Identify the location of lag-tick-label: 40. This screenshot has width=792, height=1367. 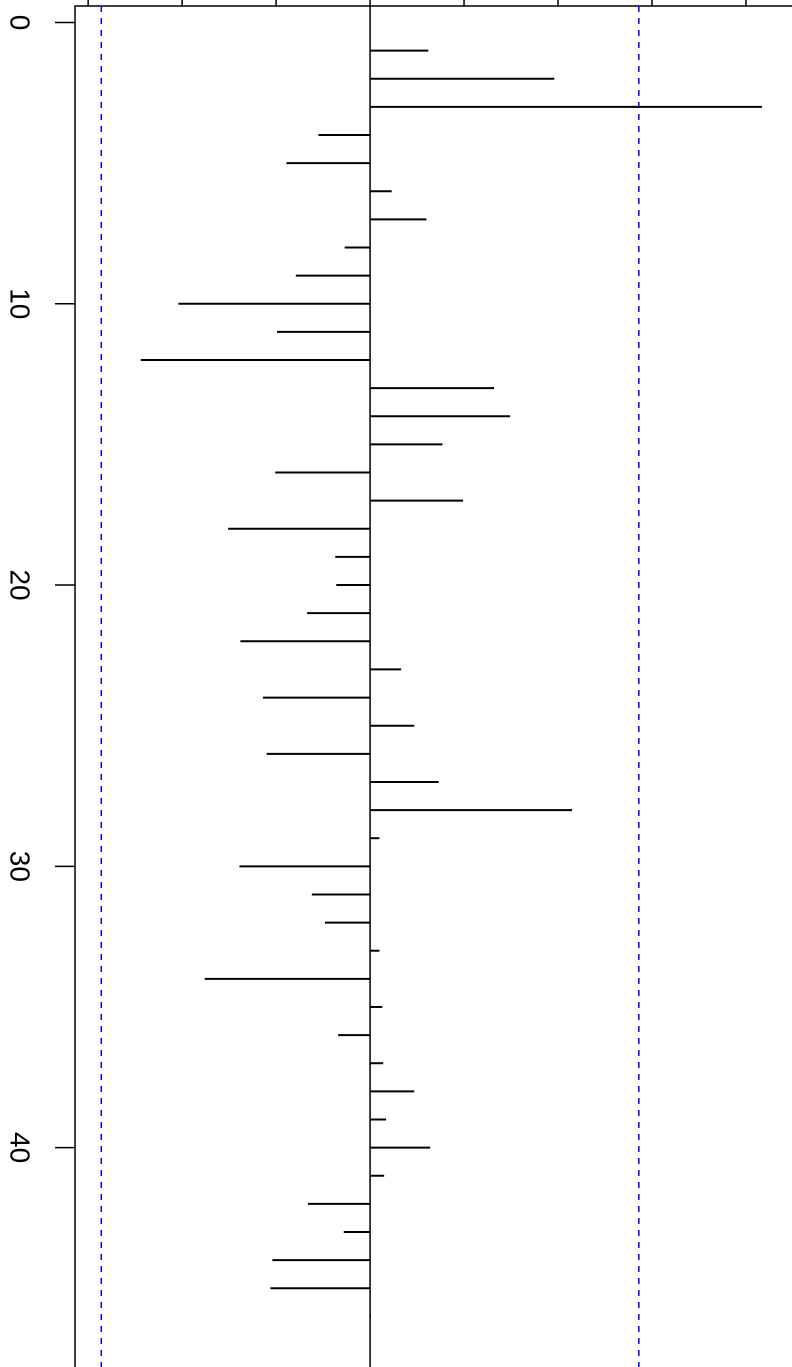
(20, 1147).